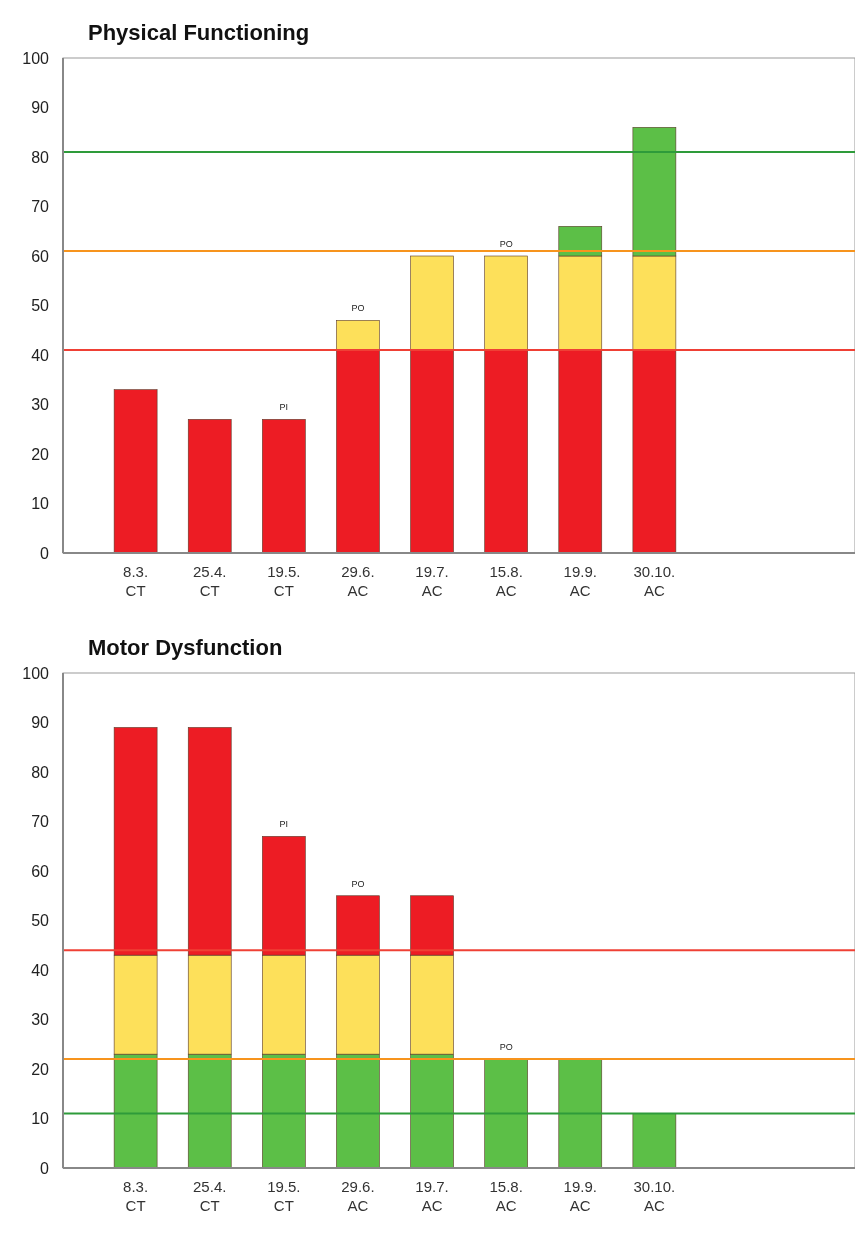  I want to click on chart-title: Motor Dysfunction, so click(185, 647).